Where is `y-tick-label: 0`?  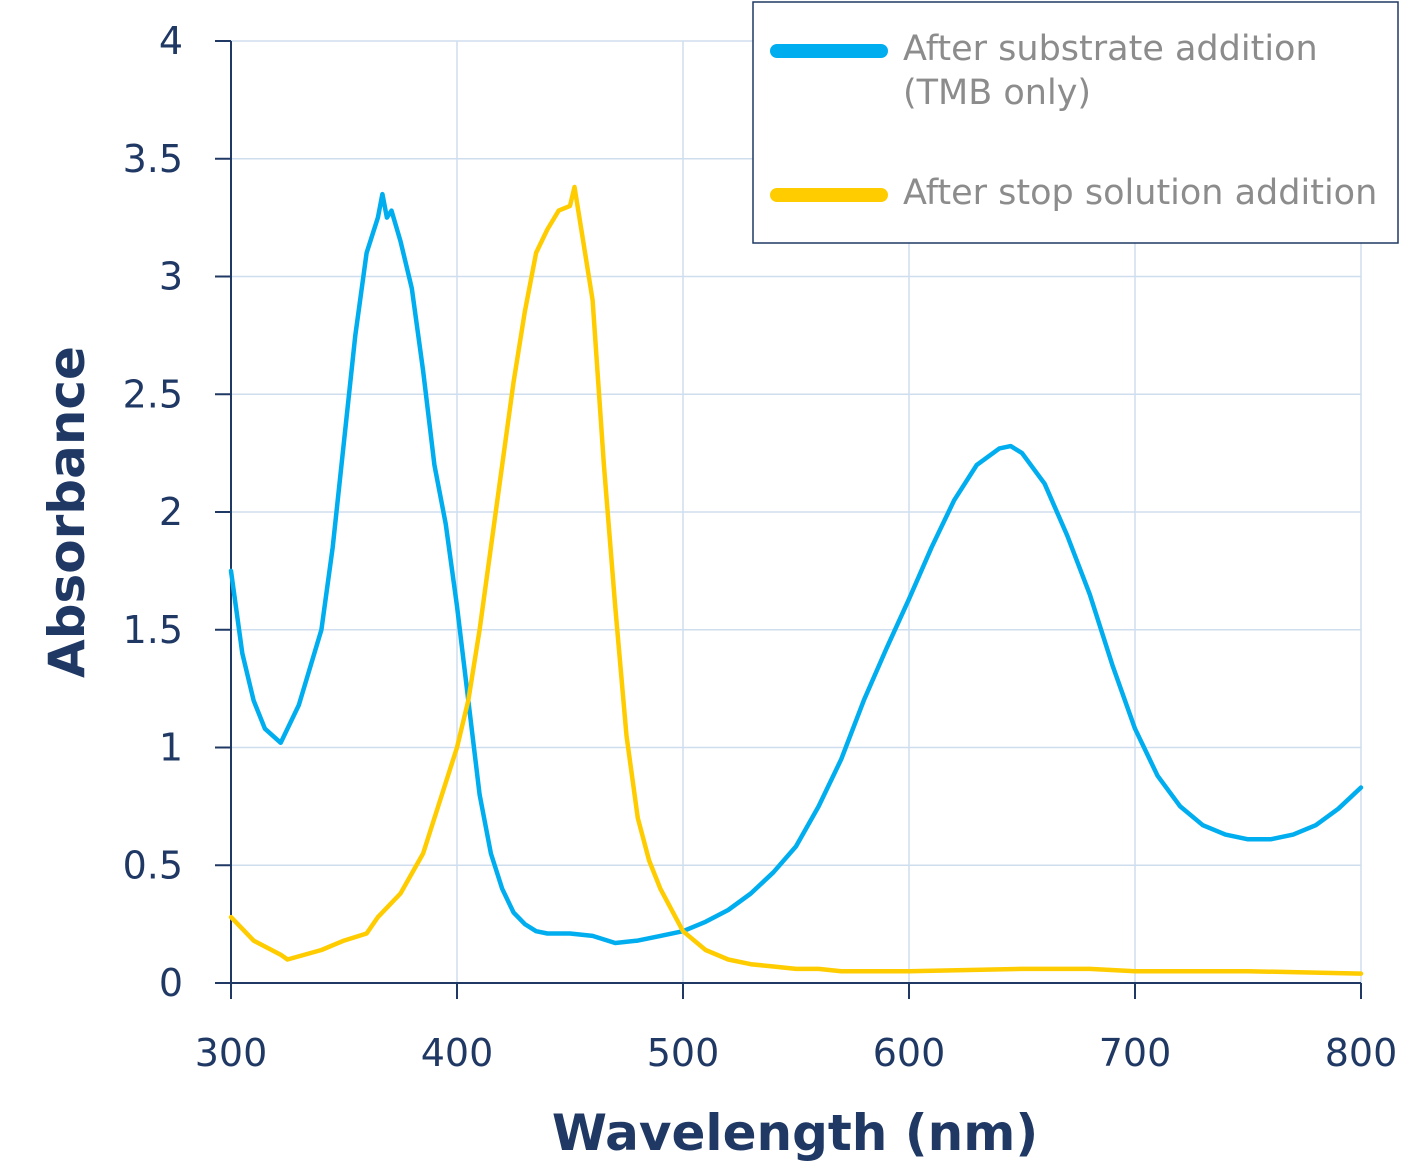 y-tick-label: 0 is located at coordinates (171, 983).